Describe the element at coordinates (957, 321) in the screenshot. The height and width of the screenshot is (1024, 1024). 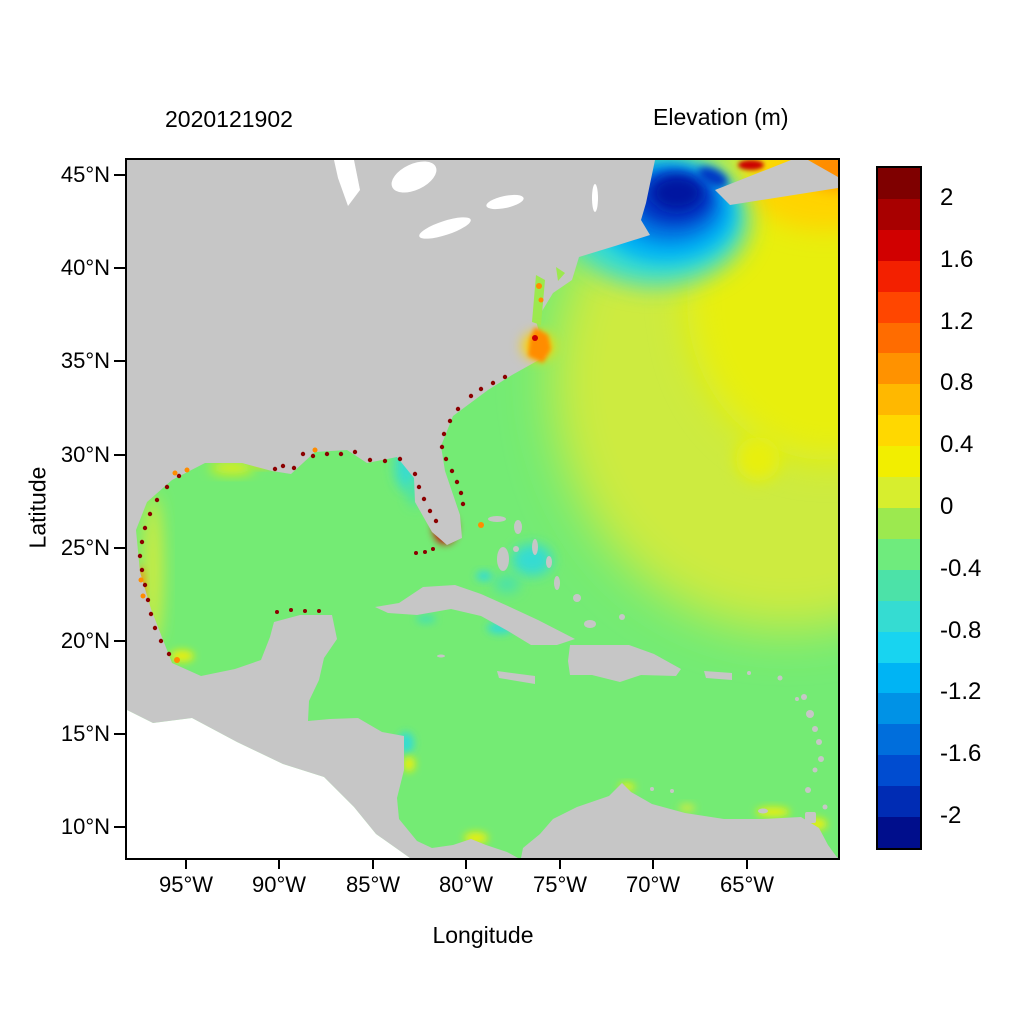
I see `colorbar-label: 1.2` at that location.